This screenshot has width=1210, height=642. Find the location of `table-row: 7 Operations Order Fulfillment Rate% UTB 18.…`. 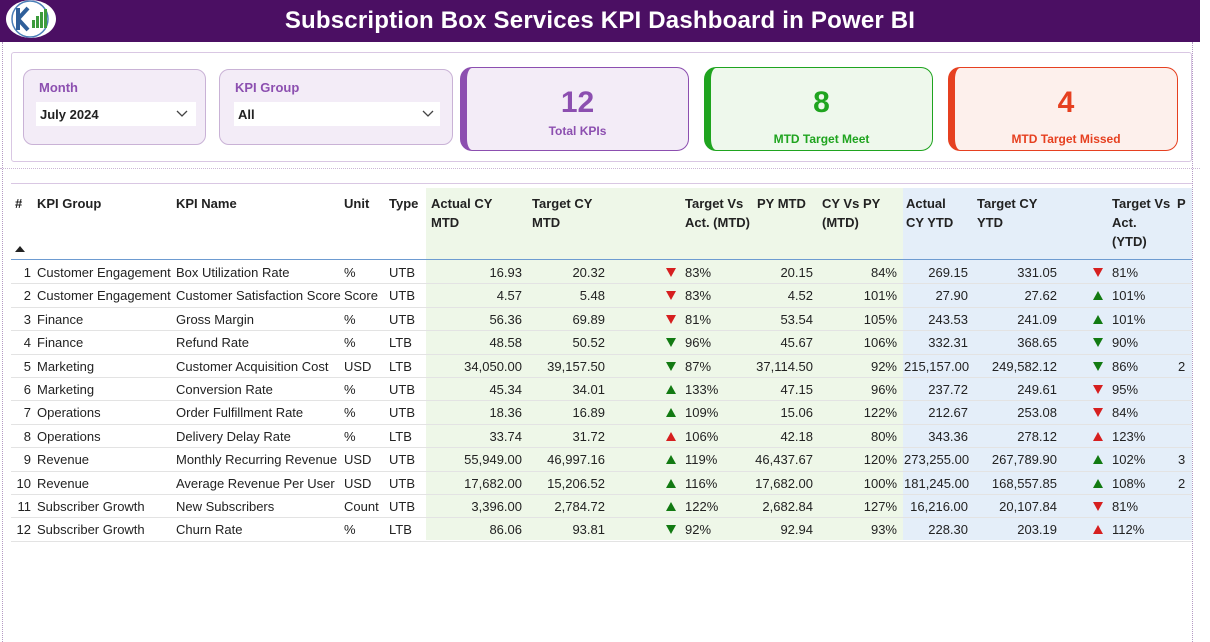

table-row: 7 Operations Order Fulfillment Rate% UTB 18.… is located at coordinates (601, 413).